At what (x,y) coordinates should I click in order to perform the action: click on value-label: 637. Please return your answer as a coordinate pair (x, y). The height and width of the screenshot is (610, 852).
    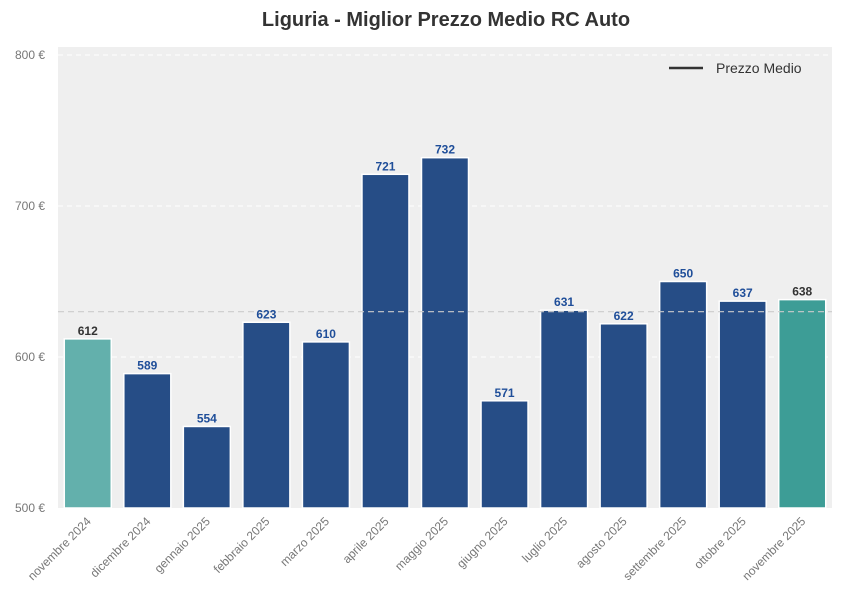
    Looking at the image, I should click on (743, 293).